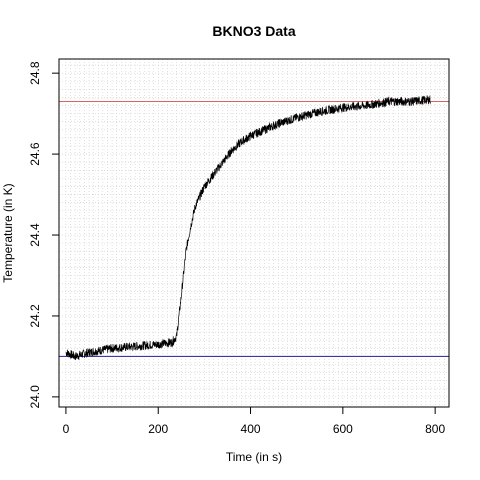  Describe the element at coordinates (253, 31) in the screenshot. I see `chart-title: BKNO3 Data` at that location.